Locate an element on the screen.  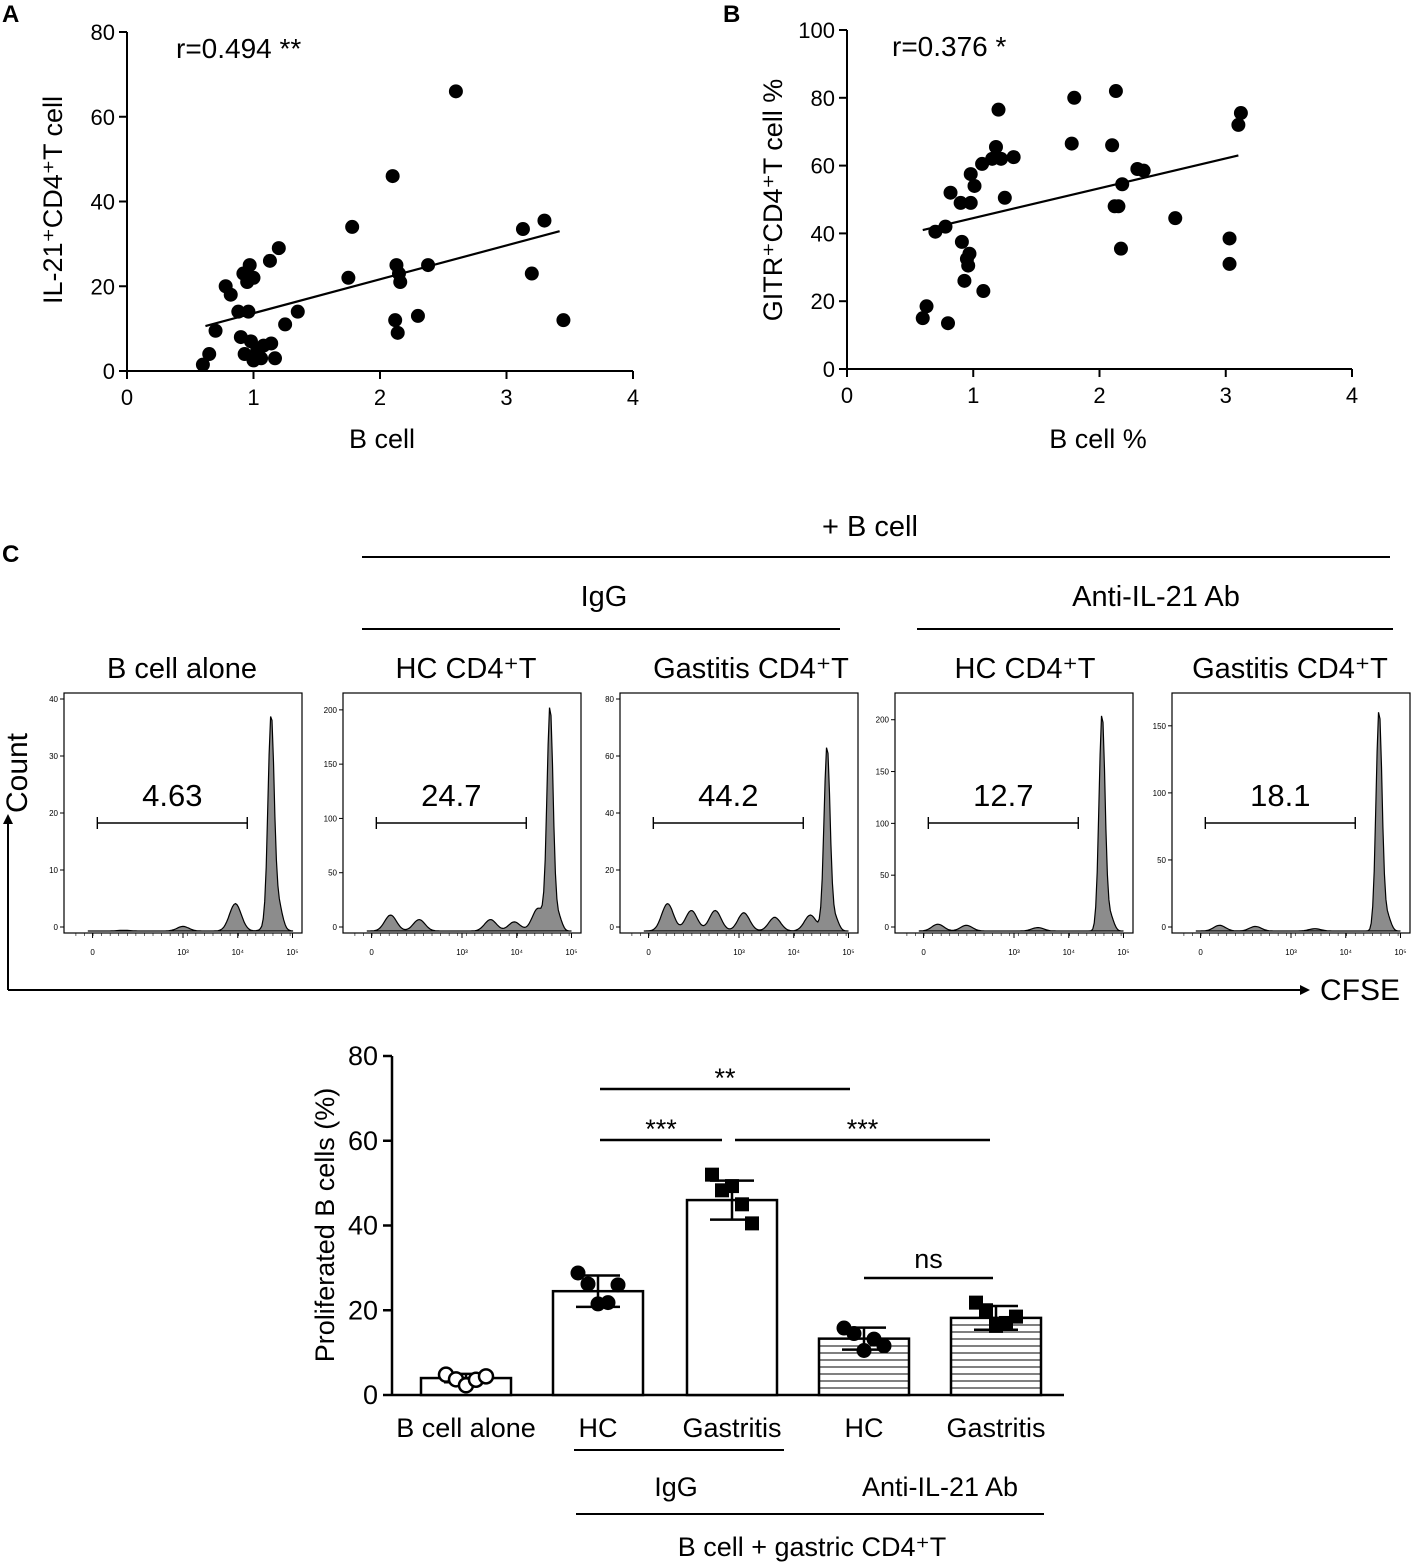
panel-letter-b: B is located at coordinates (731, 14).